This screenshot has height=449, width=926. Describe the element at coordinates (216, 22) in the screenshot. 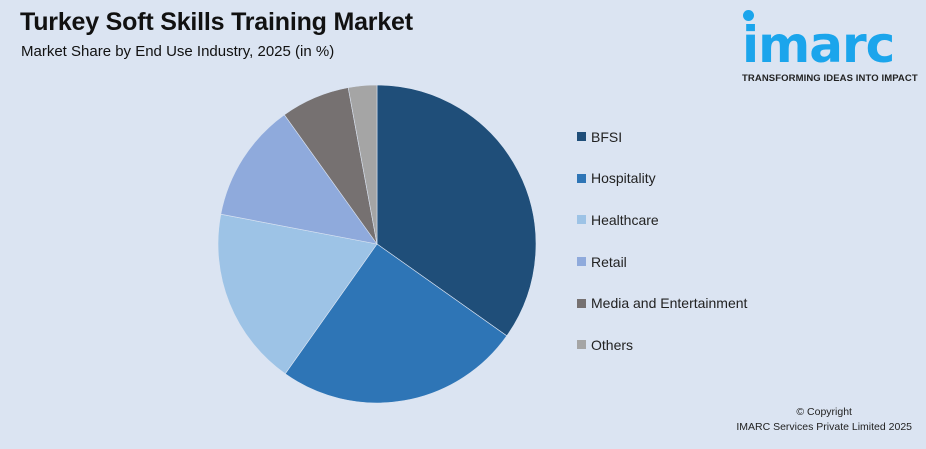

I see `chart-title: Turkey Soft Skills Training Market` at that location.